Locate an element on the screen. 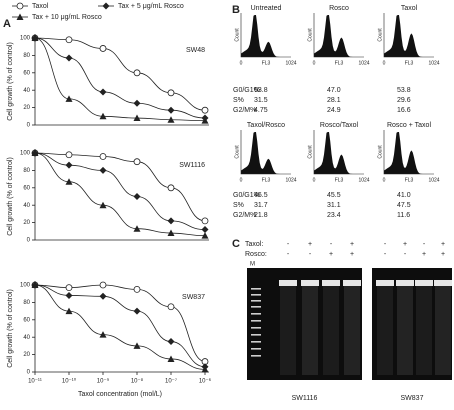  y-tick-label: 60 is located at coordinates (26, 188).